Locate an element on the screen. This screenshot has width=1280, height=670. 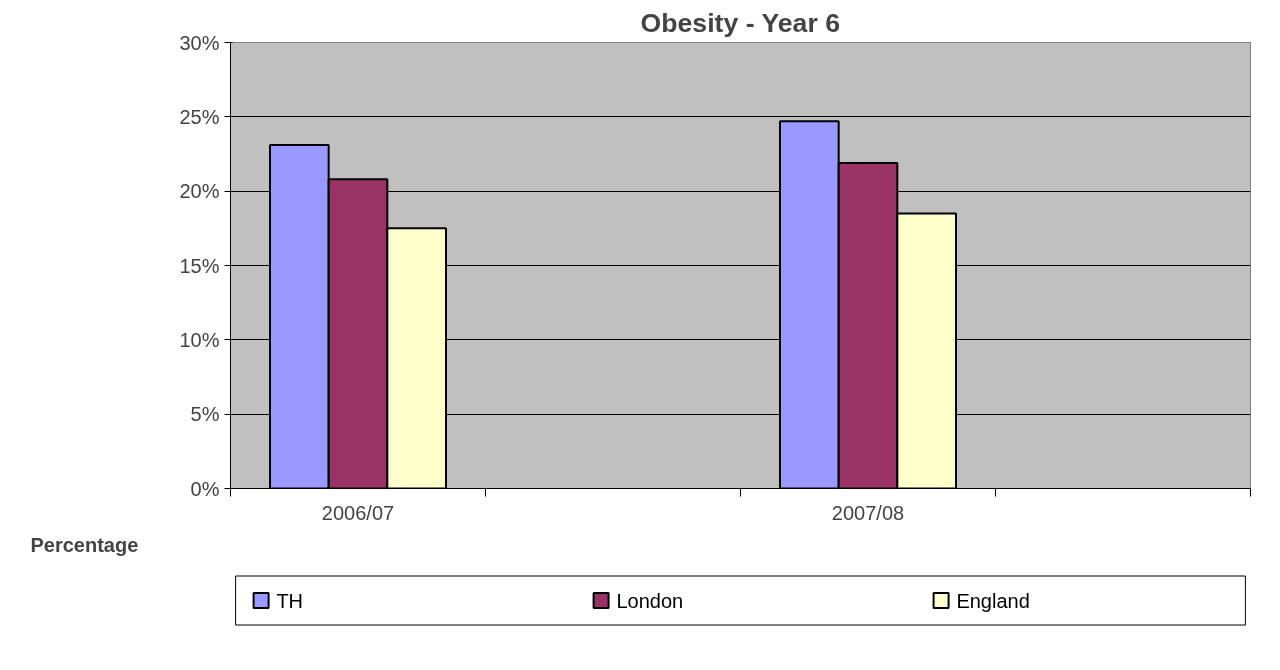
y-tick-label: 20% is located at coordinates (199, 191).